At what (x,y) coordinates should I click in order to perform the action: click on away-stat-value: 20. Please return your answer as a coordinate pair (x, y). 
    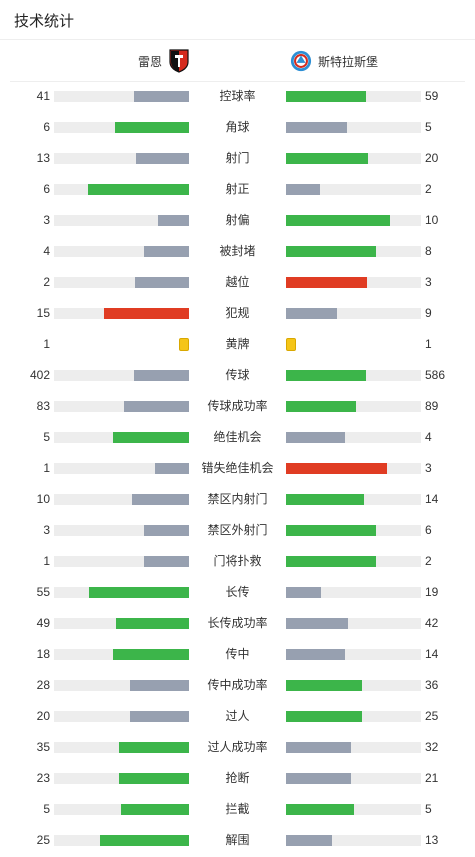
    Looking at the image, I should click on (432, 158).